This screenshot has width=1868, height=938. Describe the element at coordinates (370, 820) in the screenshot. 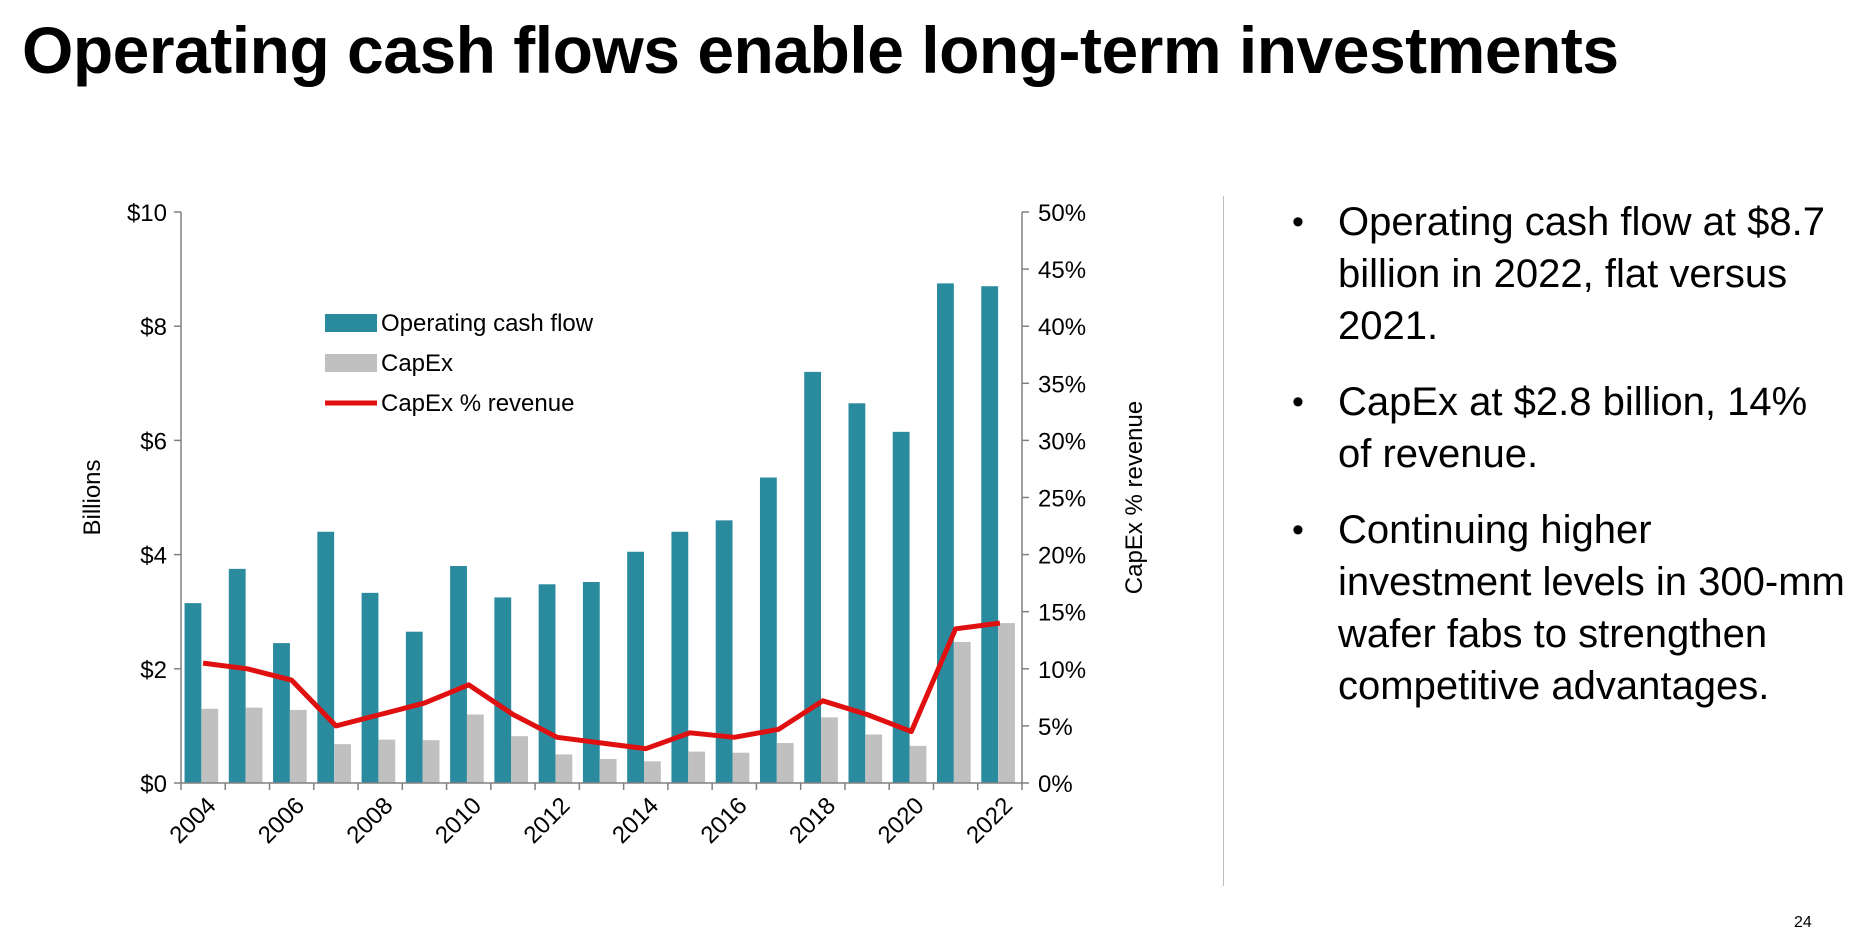

I see `x-tick-label: 2008` at that location.